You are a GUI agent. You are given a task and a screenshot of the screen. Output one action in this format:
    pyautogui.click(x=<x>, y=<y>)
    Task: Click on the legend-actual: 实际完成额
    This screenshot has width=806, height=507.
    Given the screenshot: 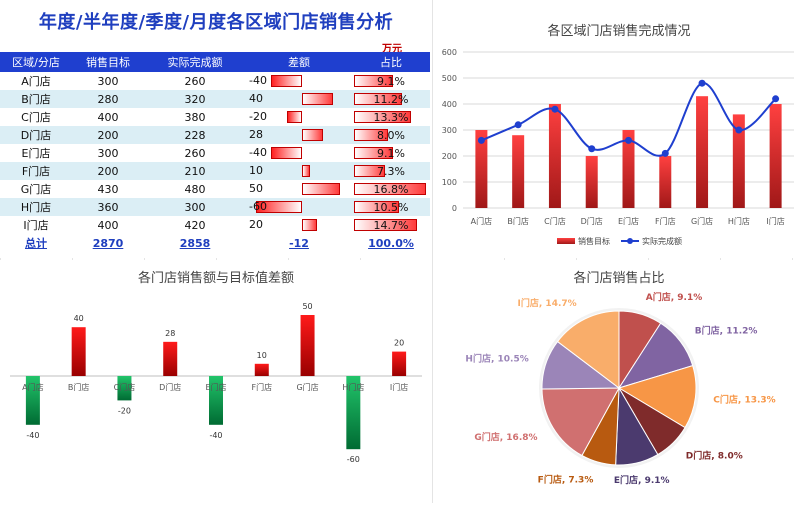 What is the action you would take?
    pyautogui.click(x=662, y=241)
    